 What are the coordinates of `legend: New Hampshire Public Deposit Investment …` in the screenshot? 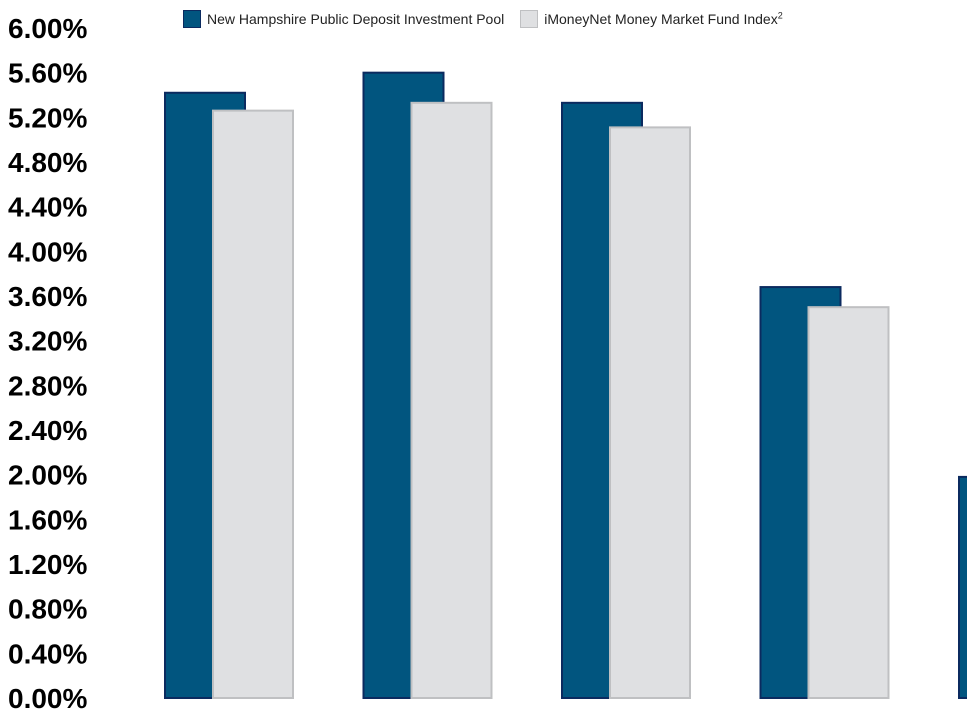 It's located at (491, 19).